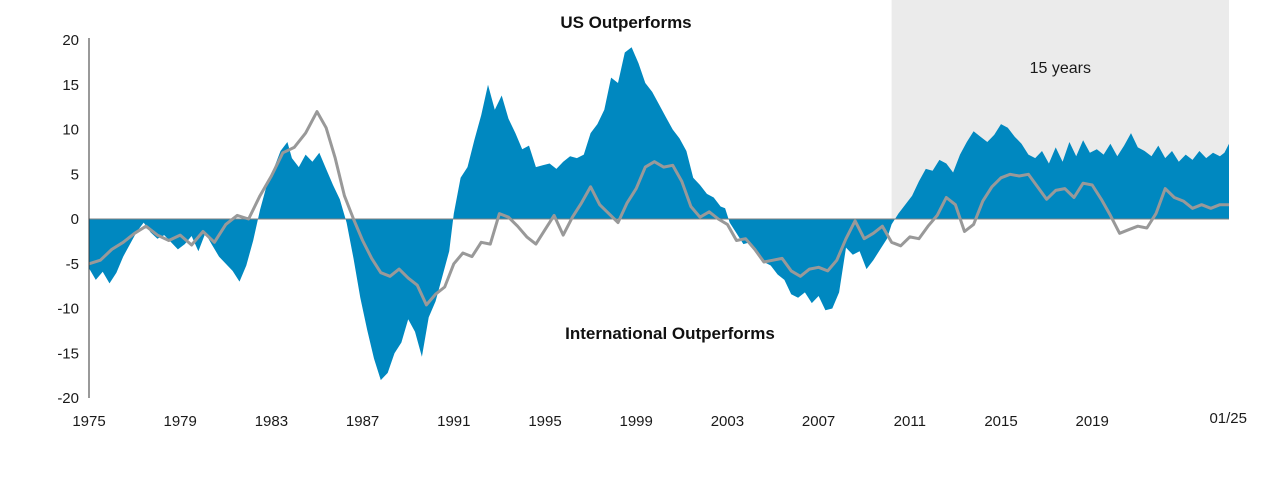 The height and width of the screenshot is (504, 1280). I want to click on x-tick-label: 1975, so click(88, 421).